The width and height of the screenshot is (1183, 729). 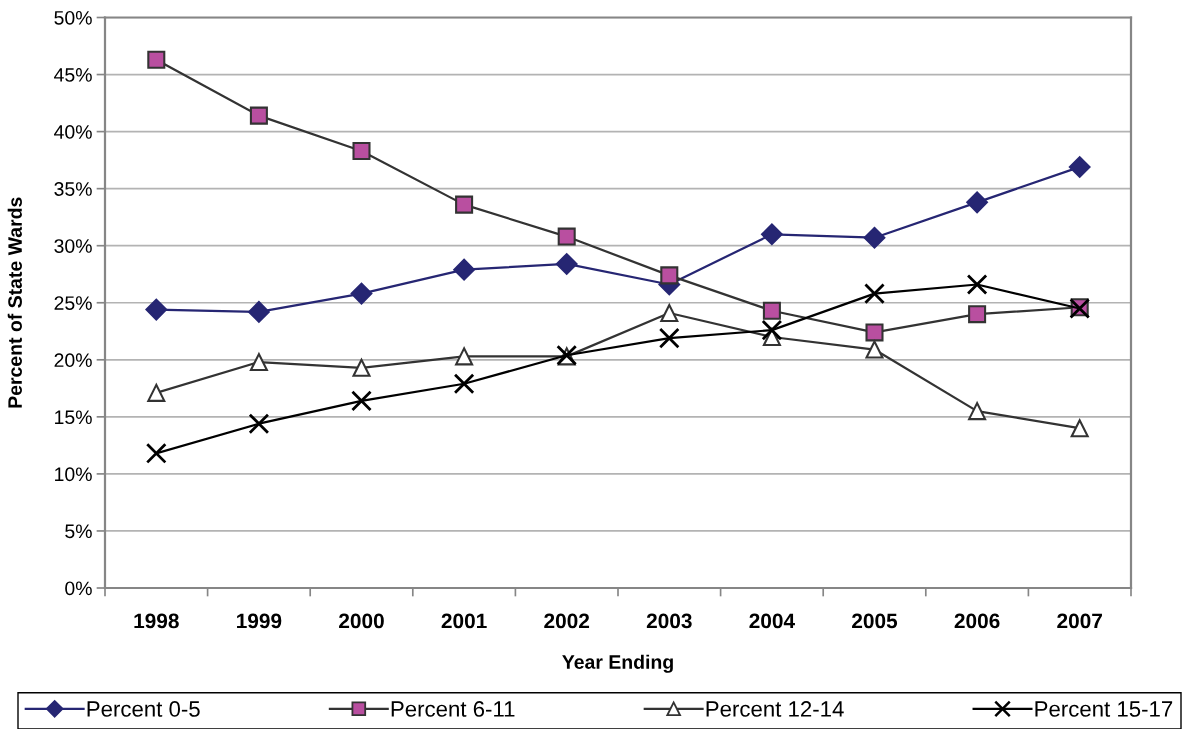 I want to click on y-axis-title: Percent of State Wards, so click(x=14, y=302).